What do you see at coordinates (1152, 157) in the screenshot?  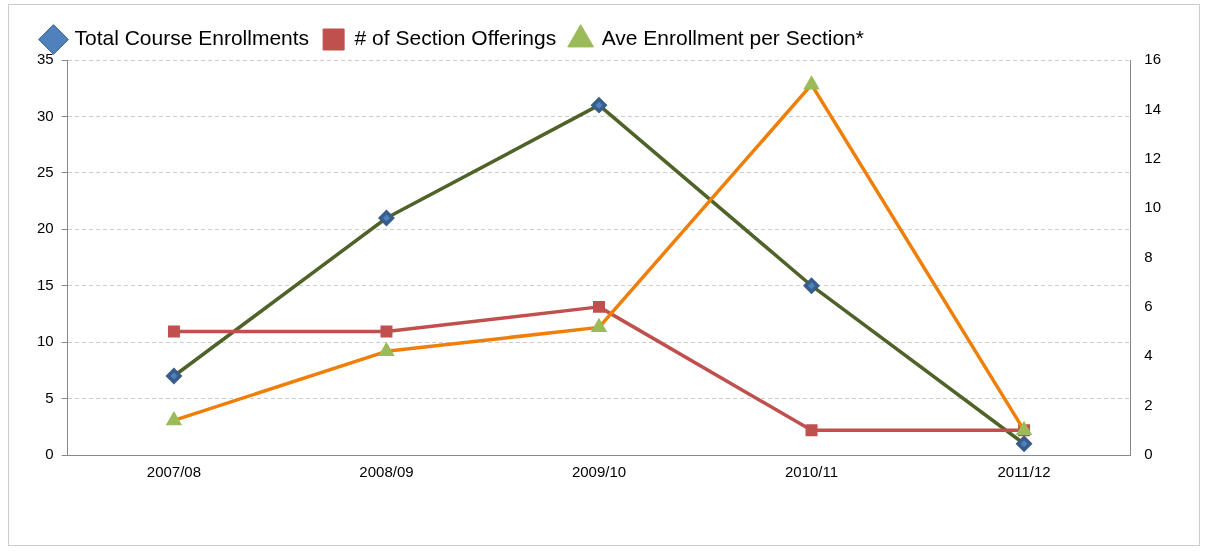 I see `y2-tick-label: 12` at bounding box center [1152, 157].